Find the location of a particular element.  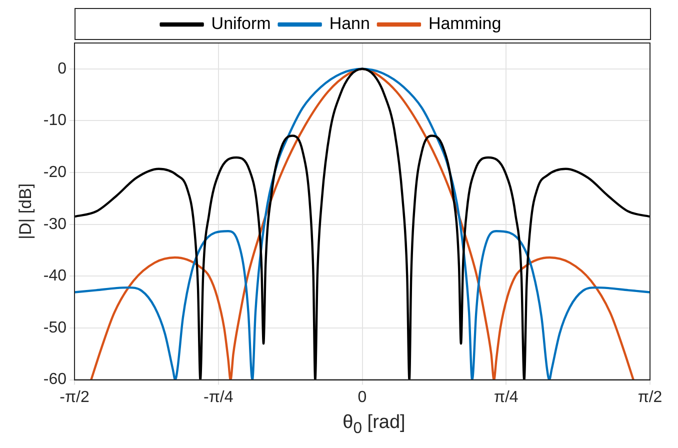

x-tick-label: π/4 is located at coordinates (506, 397).